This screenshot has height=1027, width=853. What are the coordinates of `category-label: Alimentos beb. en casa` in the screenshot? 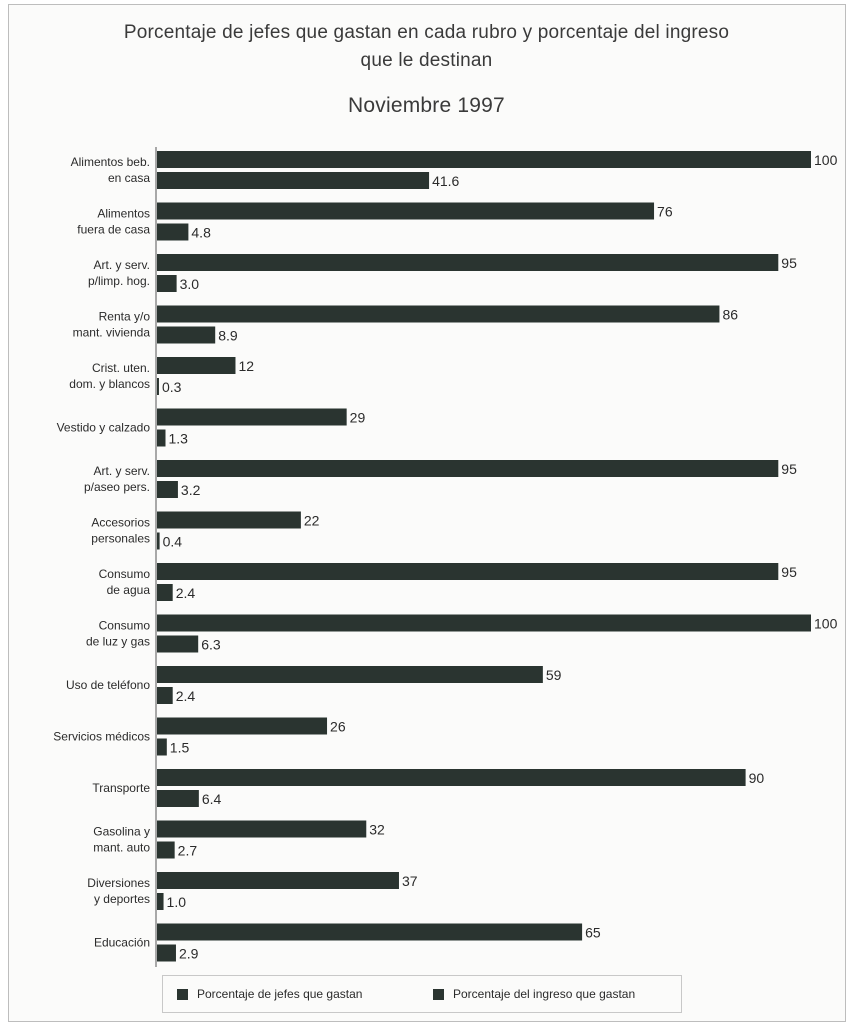 It's located at (111, 170).